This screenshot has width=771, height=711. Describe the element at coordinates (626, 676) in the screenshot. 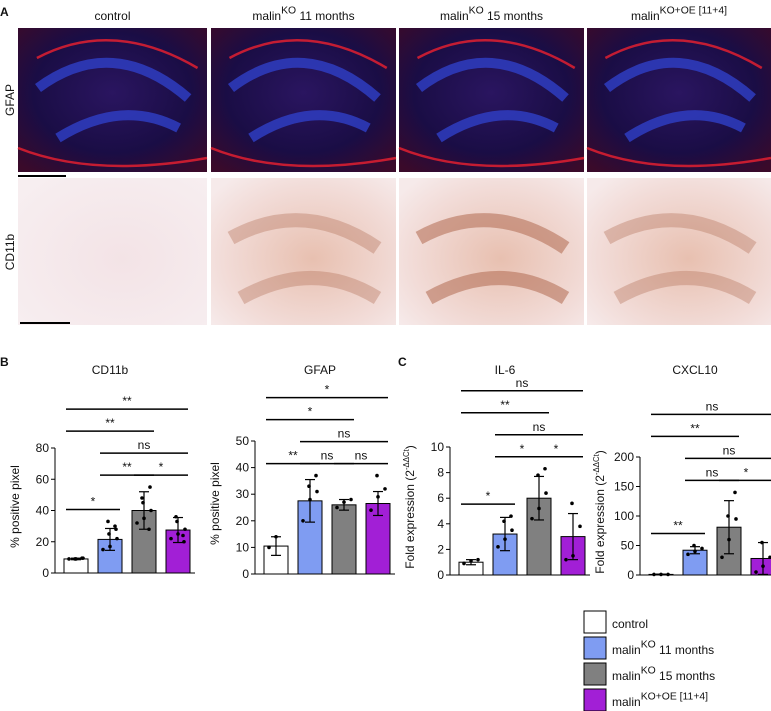

I see `legend-label-main: malin` at that location.